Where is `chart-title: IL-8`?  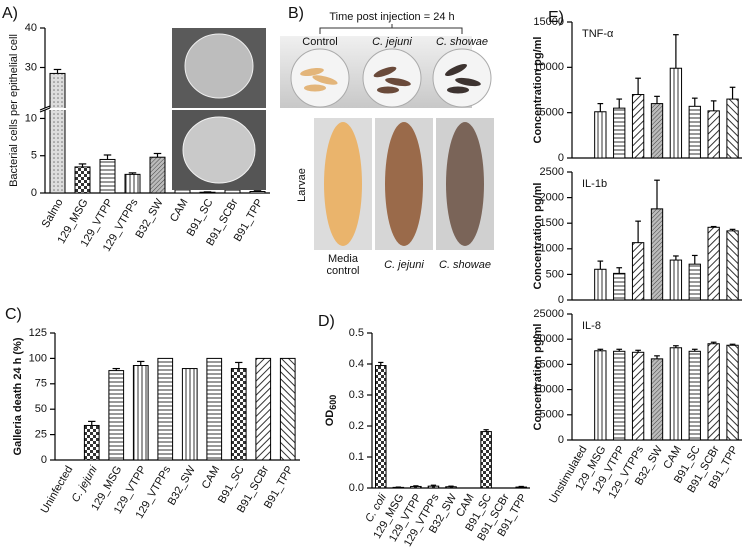
chart-title: IL-8 is located at coordinates (591, 326).